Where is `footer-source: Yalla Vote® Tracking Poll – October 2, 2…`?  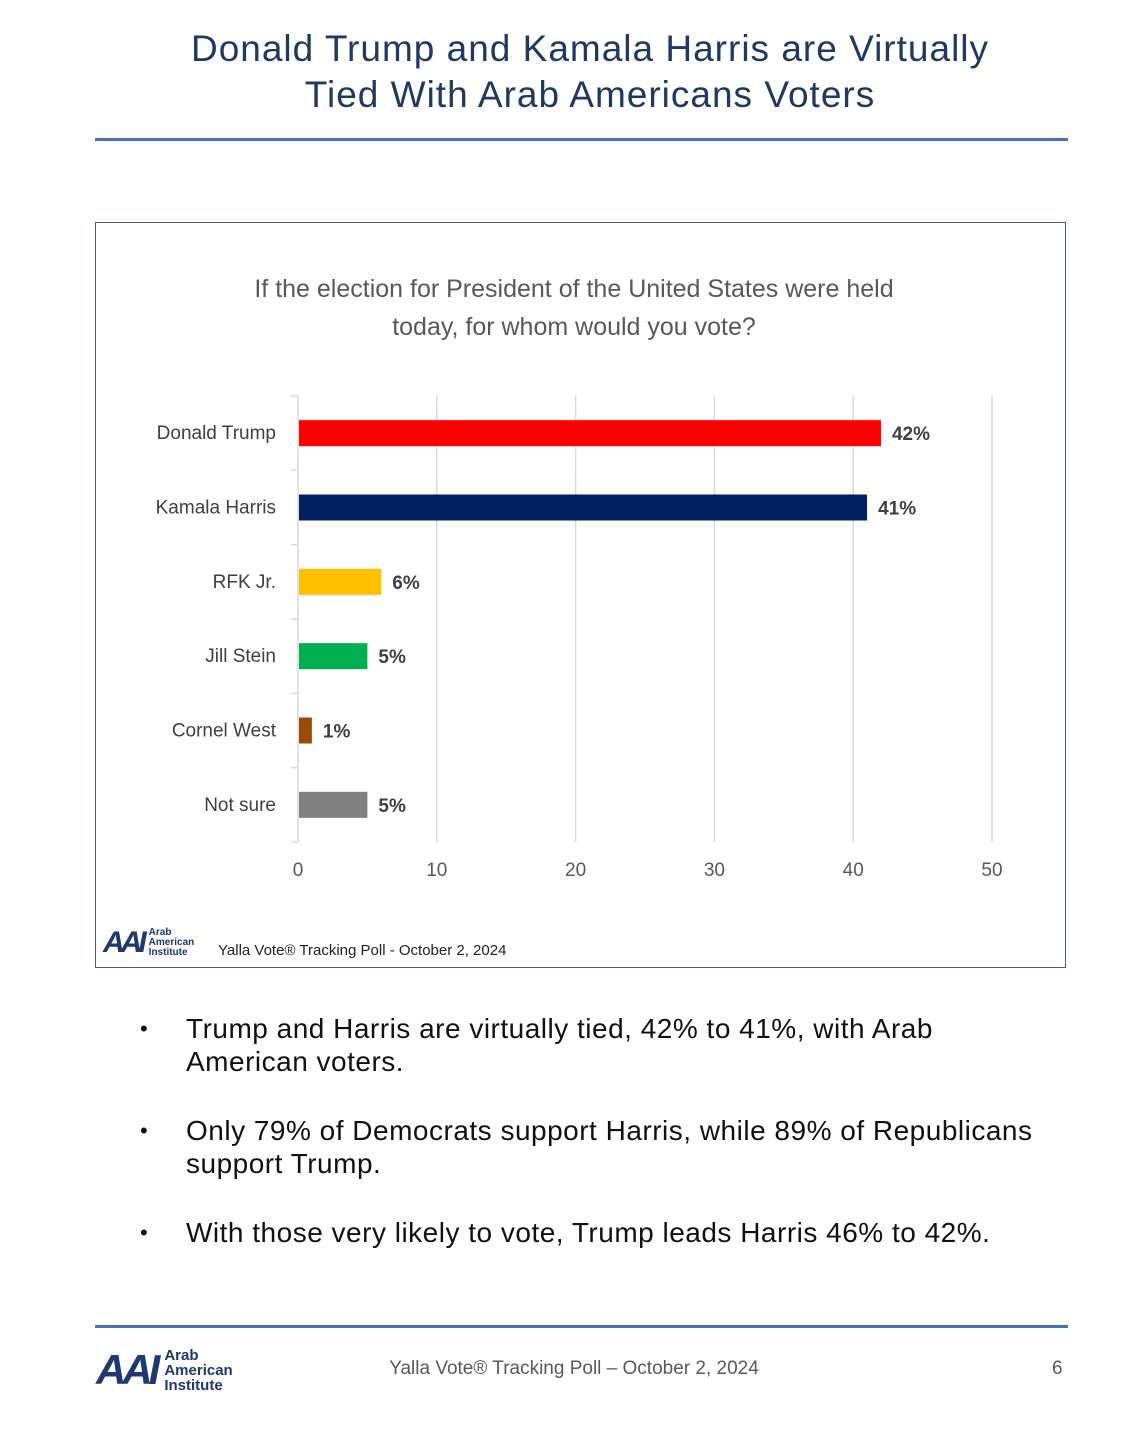
footer-source: Yalla Vote® Tracking Poll – October 2, 2… is located at coordinates (574, 1368).